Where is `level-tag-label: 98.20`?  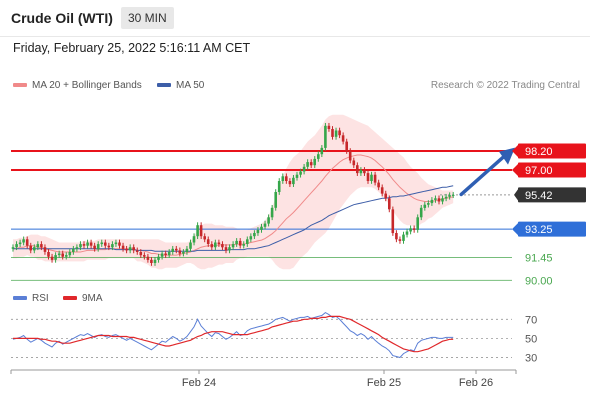 level-tag-label: 98.20 is located at coordinates (539, 152).